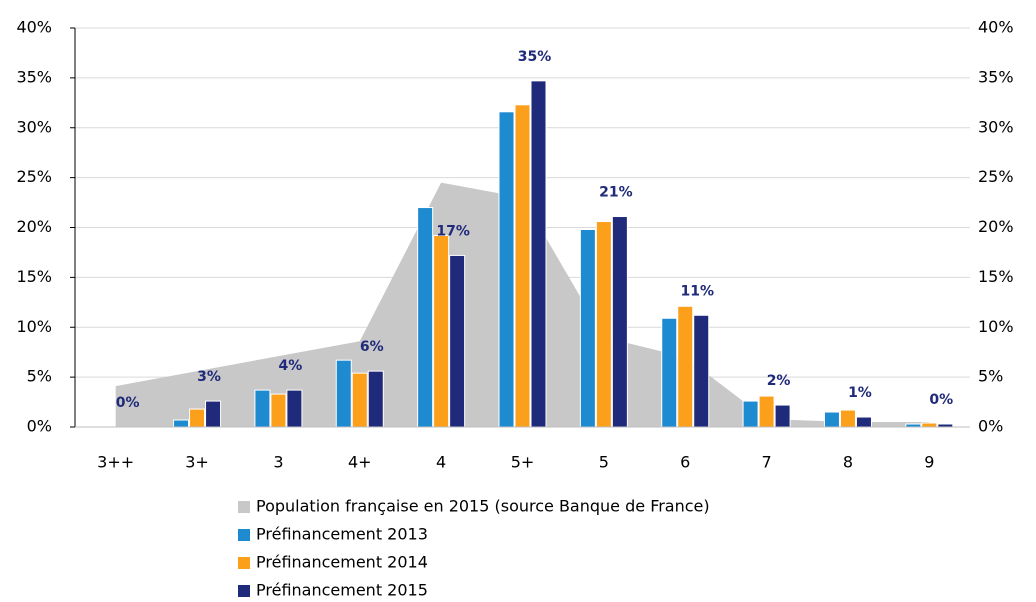 This screenshot has height=602, width=1036. I want to click on x-tick-label: 5, so click(604, 462).